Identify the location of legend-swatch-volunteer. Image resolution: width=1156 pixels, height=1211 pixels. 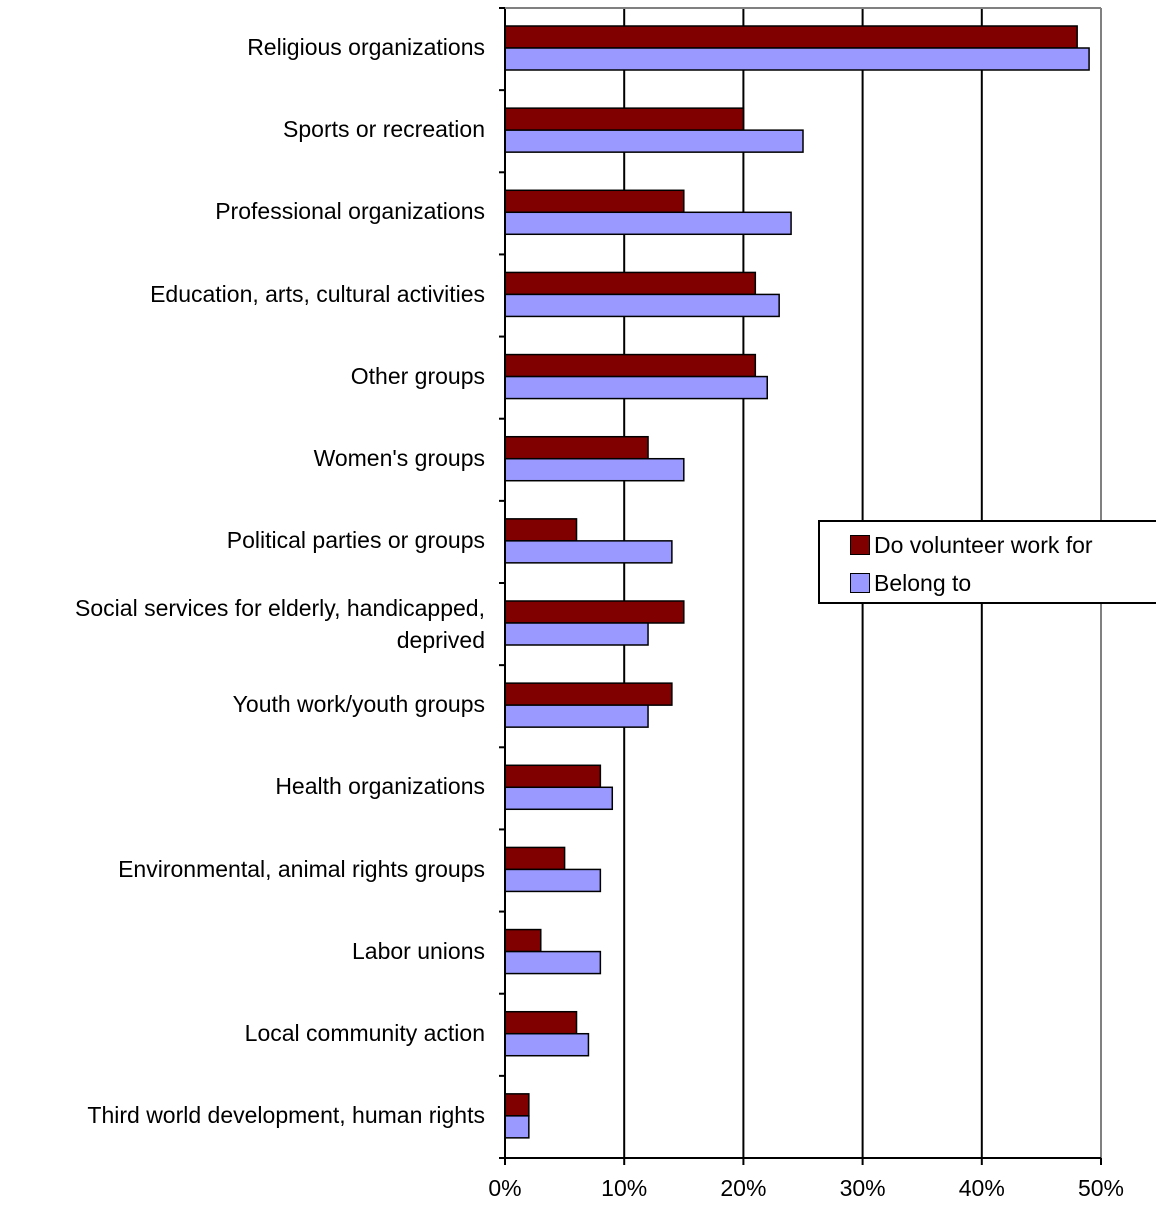
(860, 545).